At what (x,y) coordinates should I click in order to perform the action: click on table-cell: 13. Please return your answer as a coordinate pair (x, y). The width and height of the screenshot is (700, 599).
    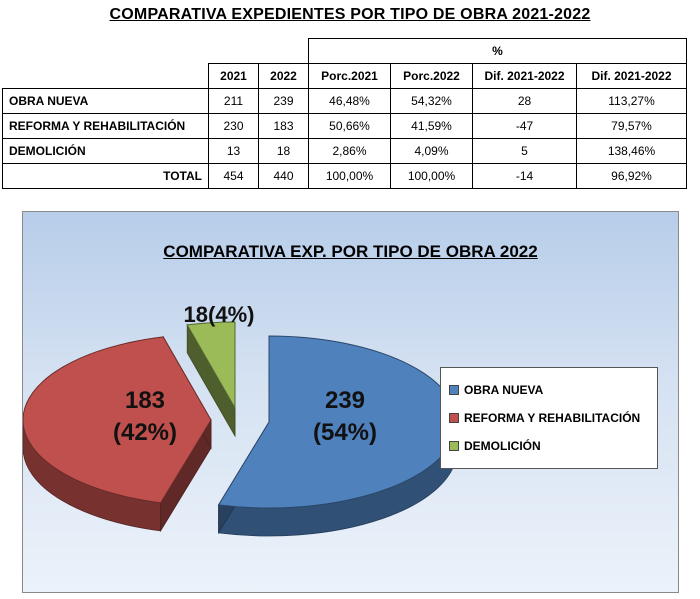
    Looking at the image, I should click on (233, 151).